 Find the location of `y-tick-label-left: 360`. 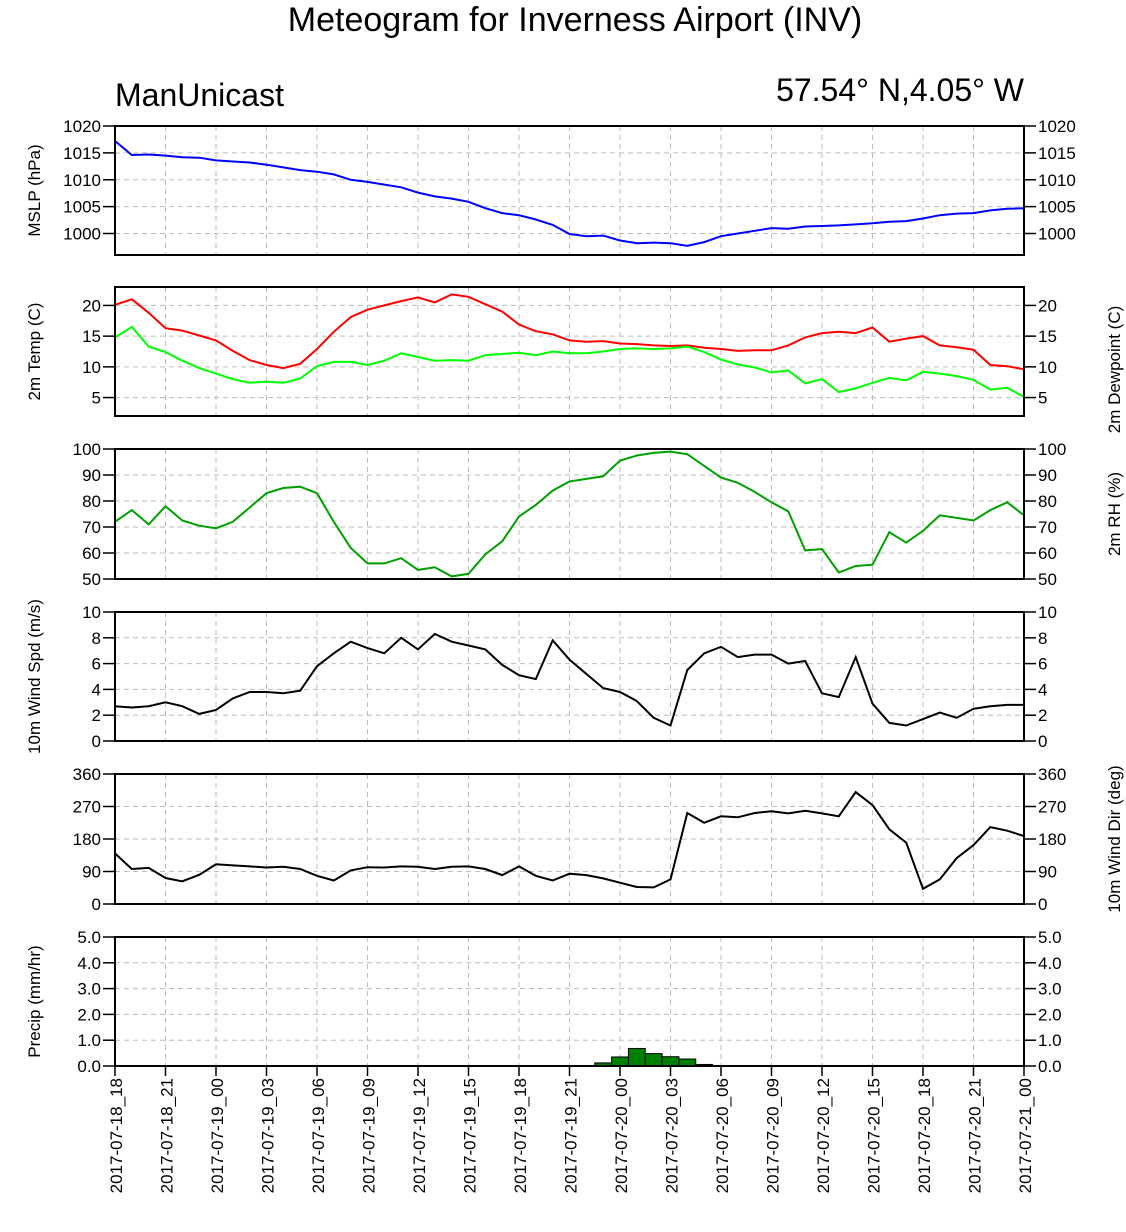

y-tick-label-left: 360 is located at coordinates (87, 774).